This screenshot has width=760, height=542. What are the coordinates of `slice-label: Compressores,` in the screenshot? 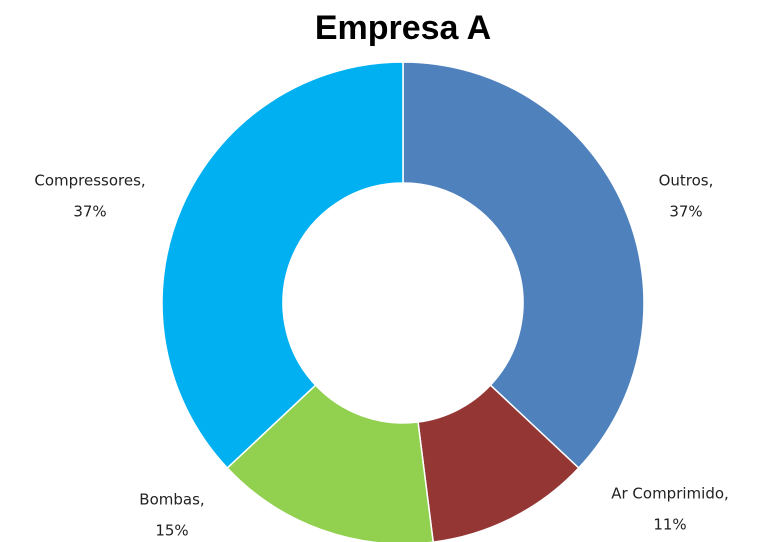 It's located at (89, 181).